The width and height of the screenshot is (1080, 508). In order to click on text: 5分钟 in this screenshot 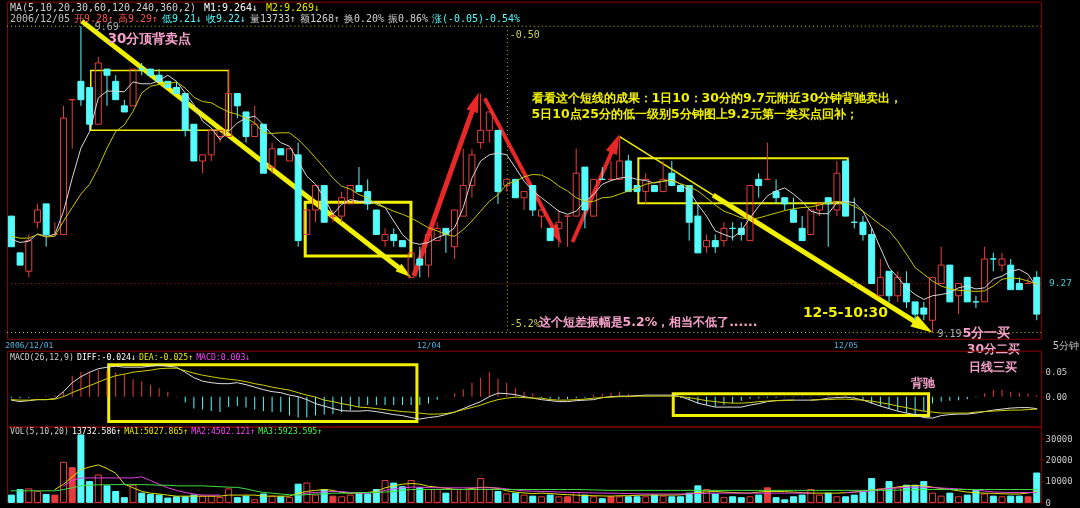, I will do `click(1066, 345)`.